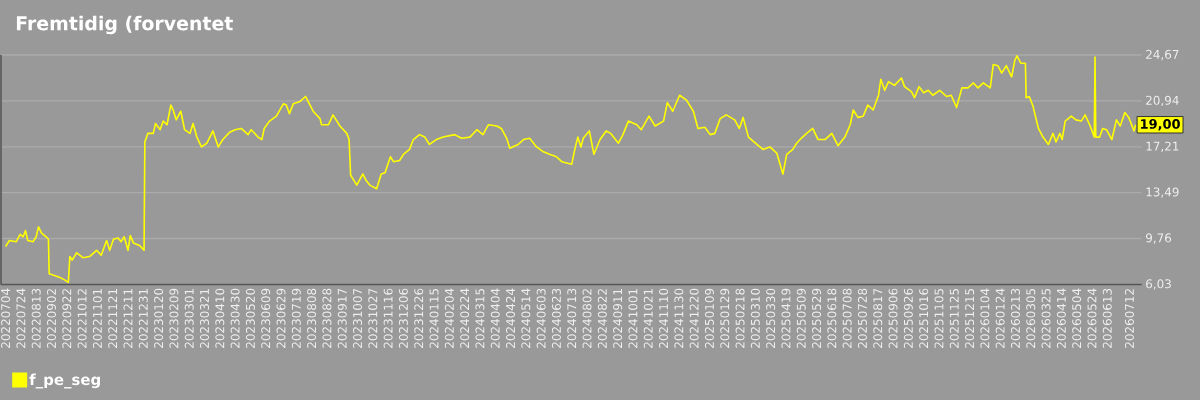  What do you see at coordinates (124, 25) in the screenshot?
I see `chart-title: Fremtidig (forventet` at bounding box center [124, 25].